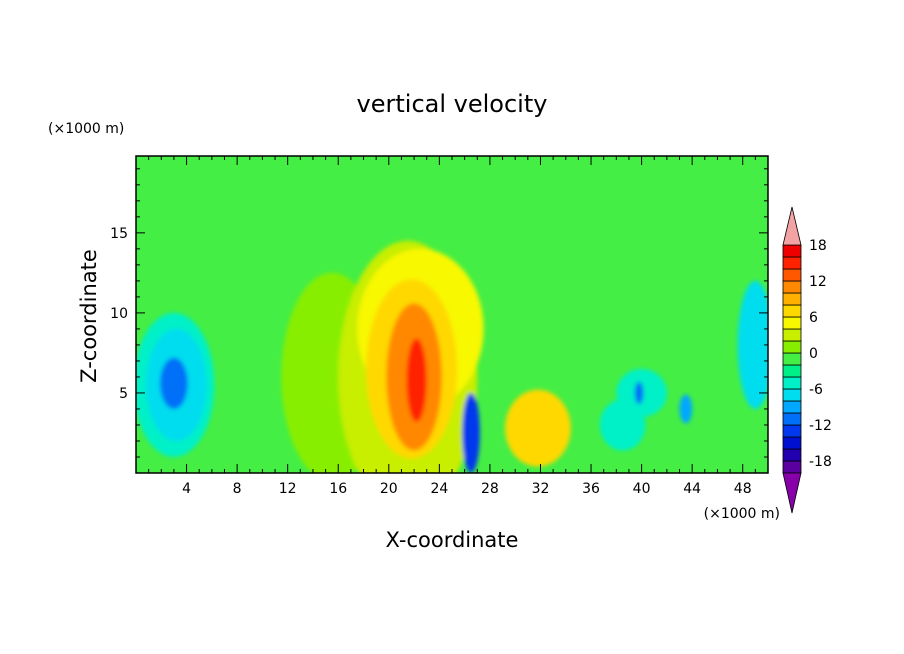 The height and width of the screenshot is (654, 904). I want to click on x-tick-label: 48, so click(743, 489).